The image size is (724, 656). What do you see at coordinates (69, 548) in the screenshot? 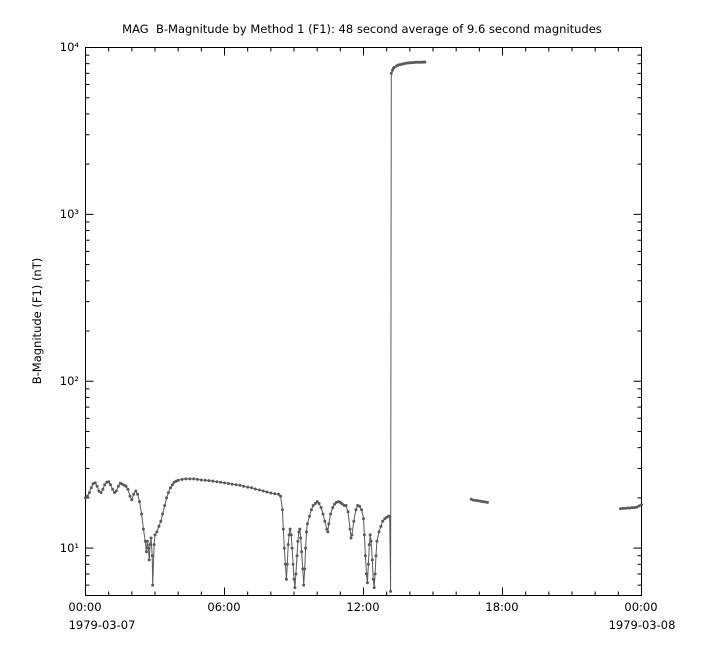
I see `y-tick-label-1e1: 10¹` at bounding box center [69, 548].